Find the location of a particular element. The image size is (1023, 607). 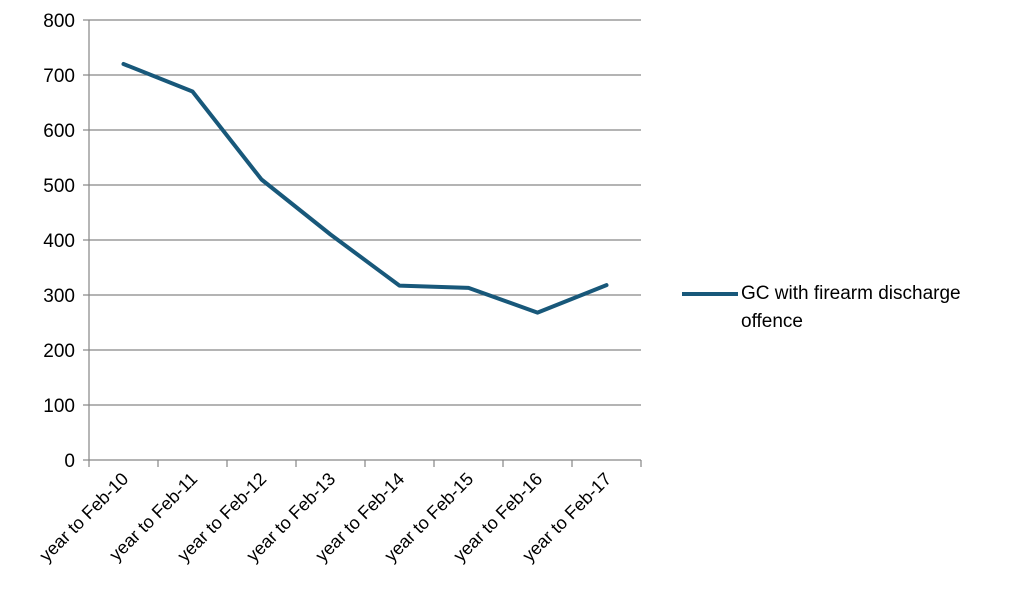

legend-label: GC with firearm discharge offence is located at coordinates (851, 307).